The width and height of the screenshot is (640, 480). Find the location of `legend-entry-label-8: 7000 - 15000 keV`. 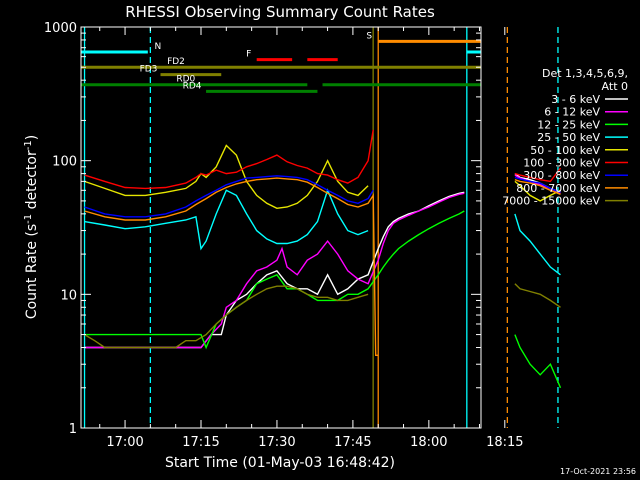

legend-entry-label-8: 7000 - 15000 keV is located at coordinates (551, 201).